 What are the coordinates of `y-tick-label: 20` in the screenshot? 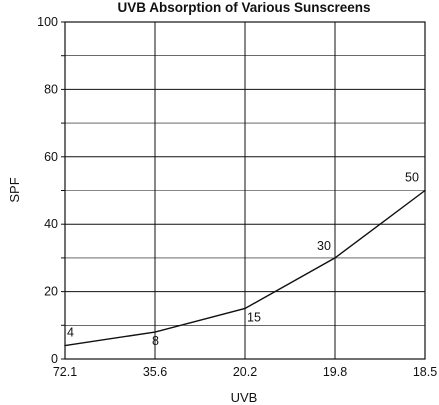 It's located at (51, 292).